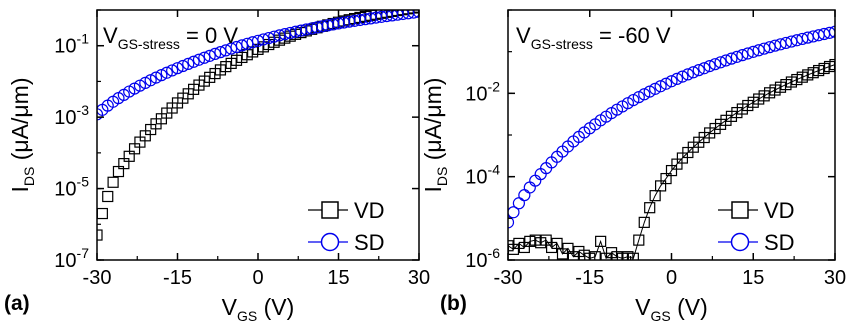 The height and width of the screenshot is (322, 850). Describe the element at coordinates (482, 91) in the screenshot. I see `y-tick-label: 10⁻²` at that location.